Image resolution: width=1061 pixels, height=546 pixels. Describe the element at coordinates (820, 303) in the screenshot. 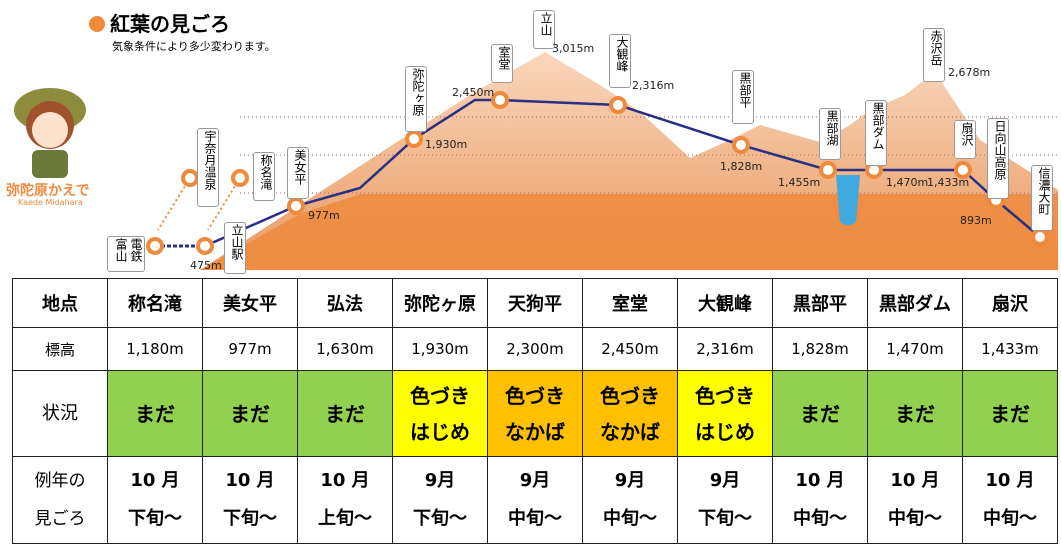

I see `header-cell: 黒部平` at that location.